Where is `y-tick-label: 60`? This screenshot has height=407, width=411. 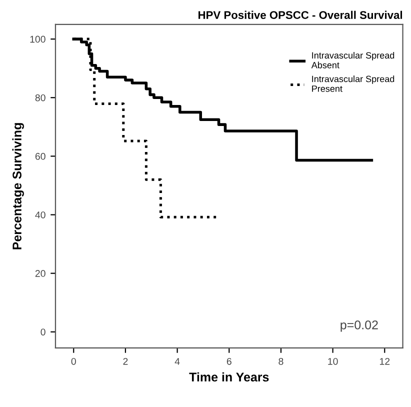 y-tick-label: 60 is located at coordinates (40, 156).